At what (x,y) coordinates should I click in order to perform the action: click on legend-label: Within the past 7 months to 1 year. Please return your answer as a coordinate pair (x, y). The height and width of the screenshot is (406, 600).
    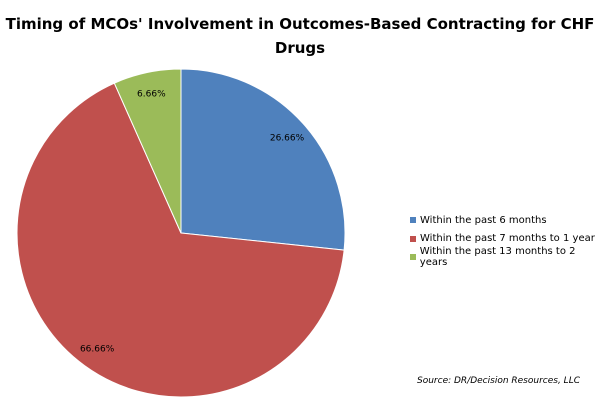
    Looking at the image, I should click on (507, 239).